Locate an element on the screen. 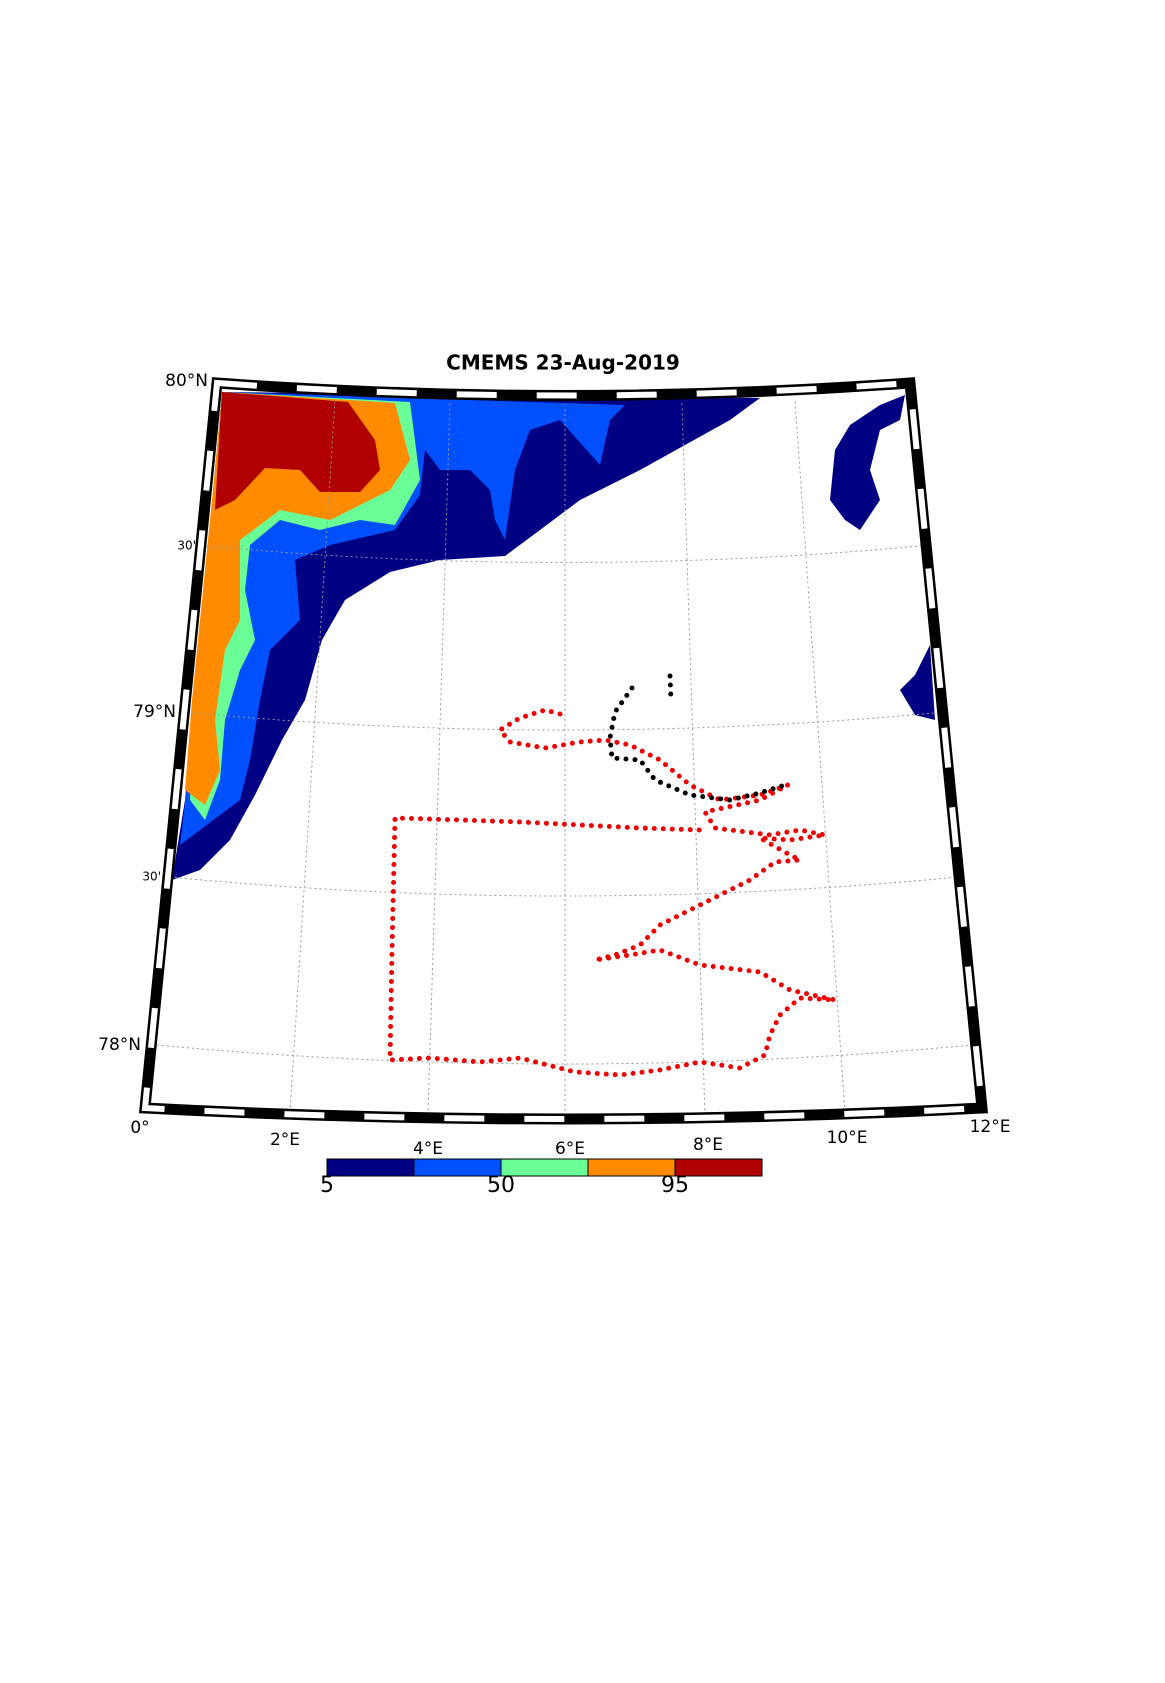 The width and height of the screenshot is (1165, 1683). ice-high is located at coordinates (297, 598).